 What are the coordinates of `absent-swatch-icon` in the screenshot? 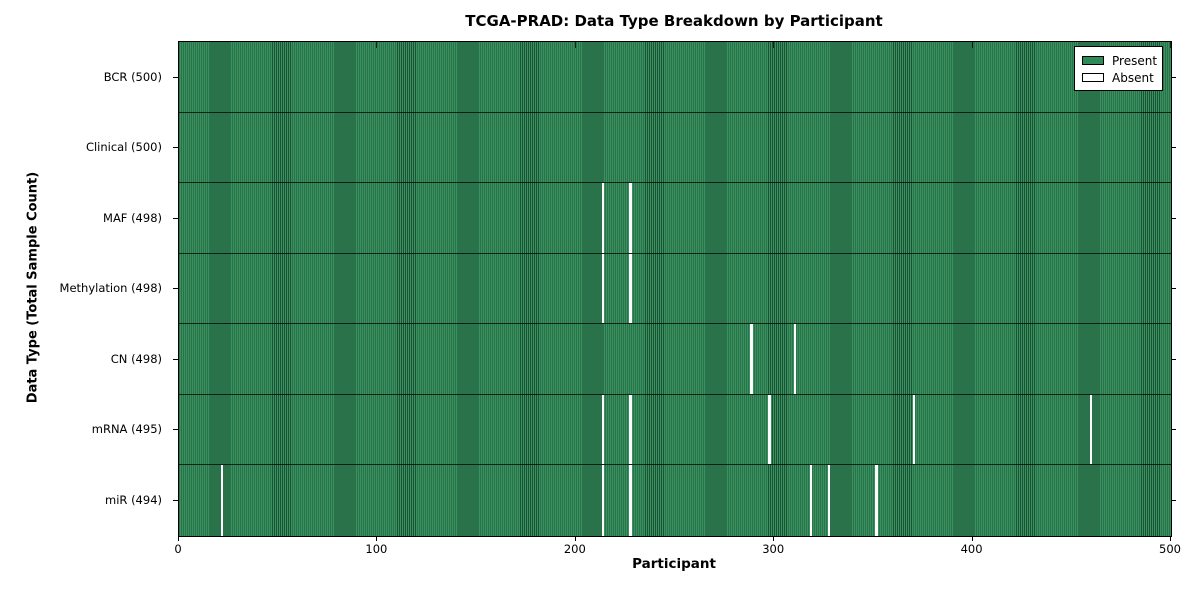 It's located at (1093, 77).